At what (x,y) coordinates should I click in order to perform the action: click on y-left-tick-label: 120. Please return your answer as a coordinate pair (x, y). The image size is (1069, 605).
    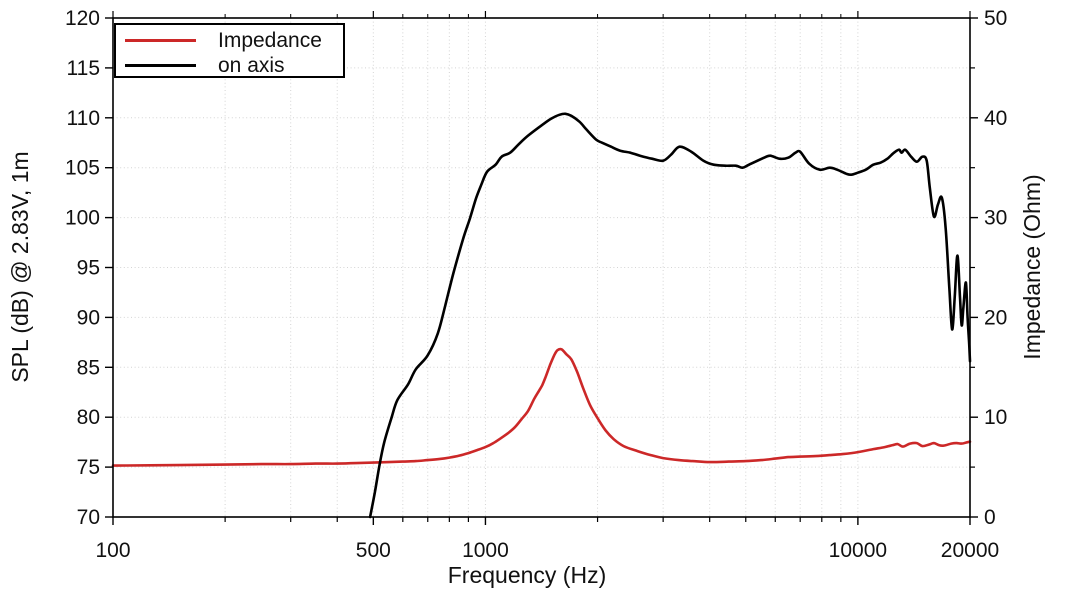
    Looking at the image, I should click on (82, 18).